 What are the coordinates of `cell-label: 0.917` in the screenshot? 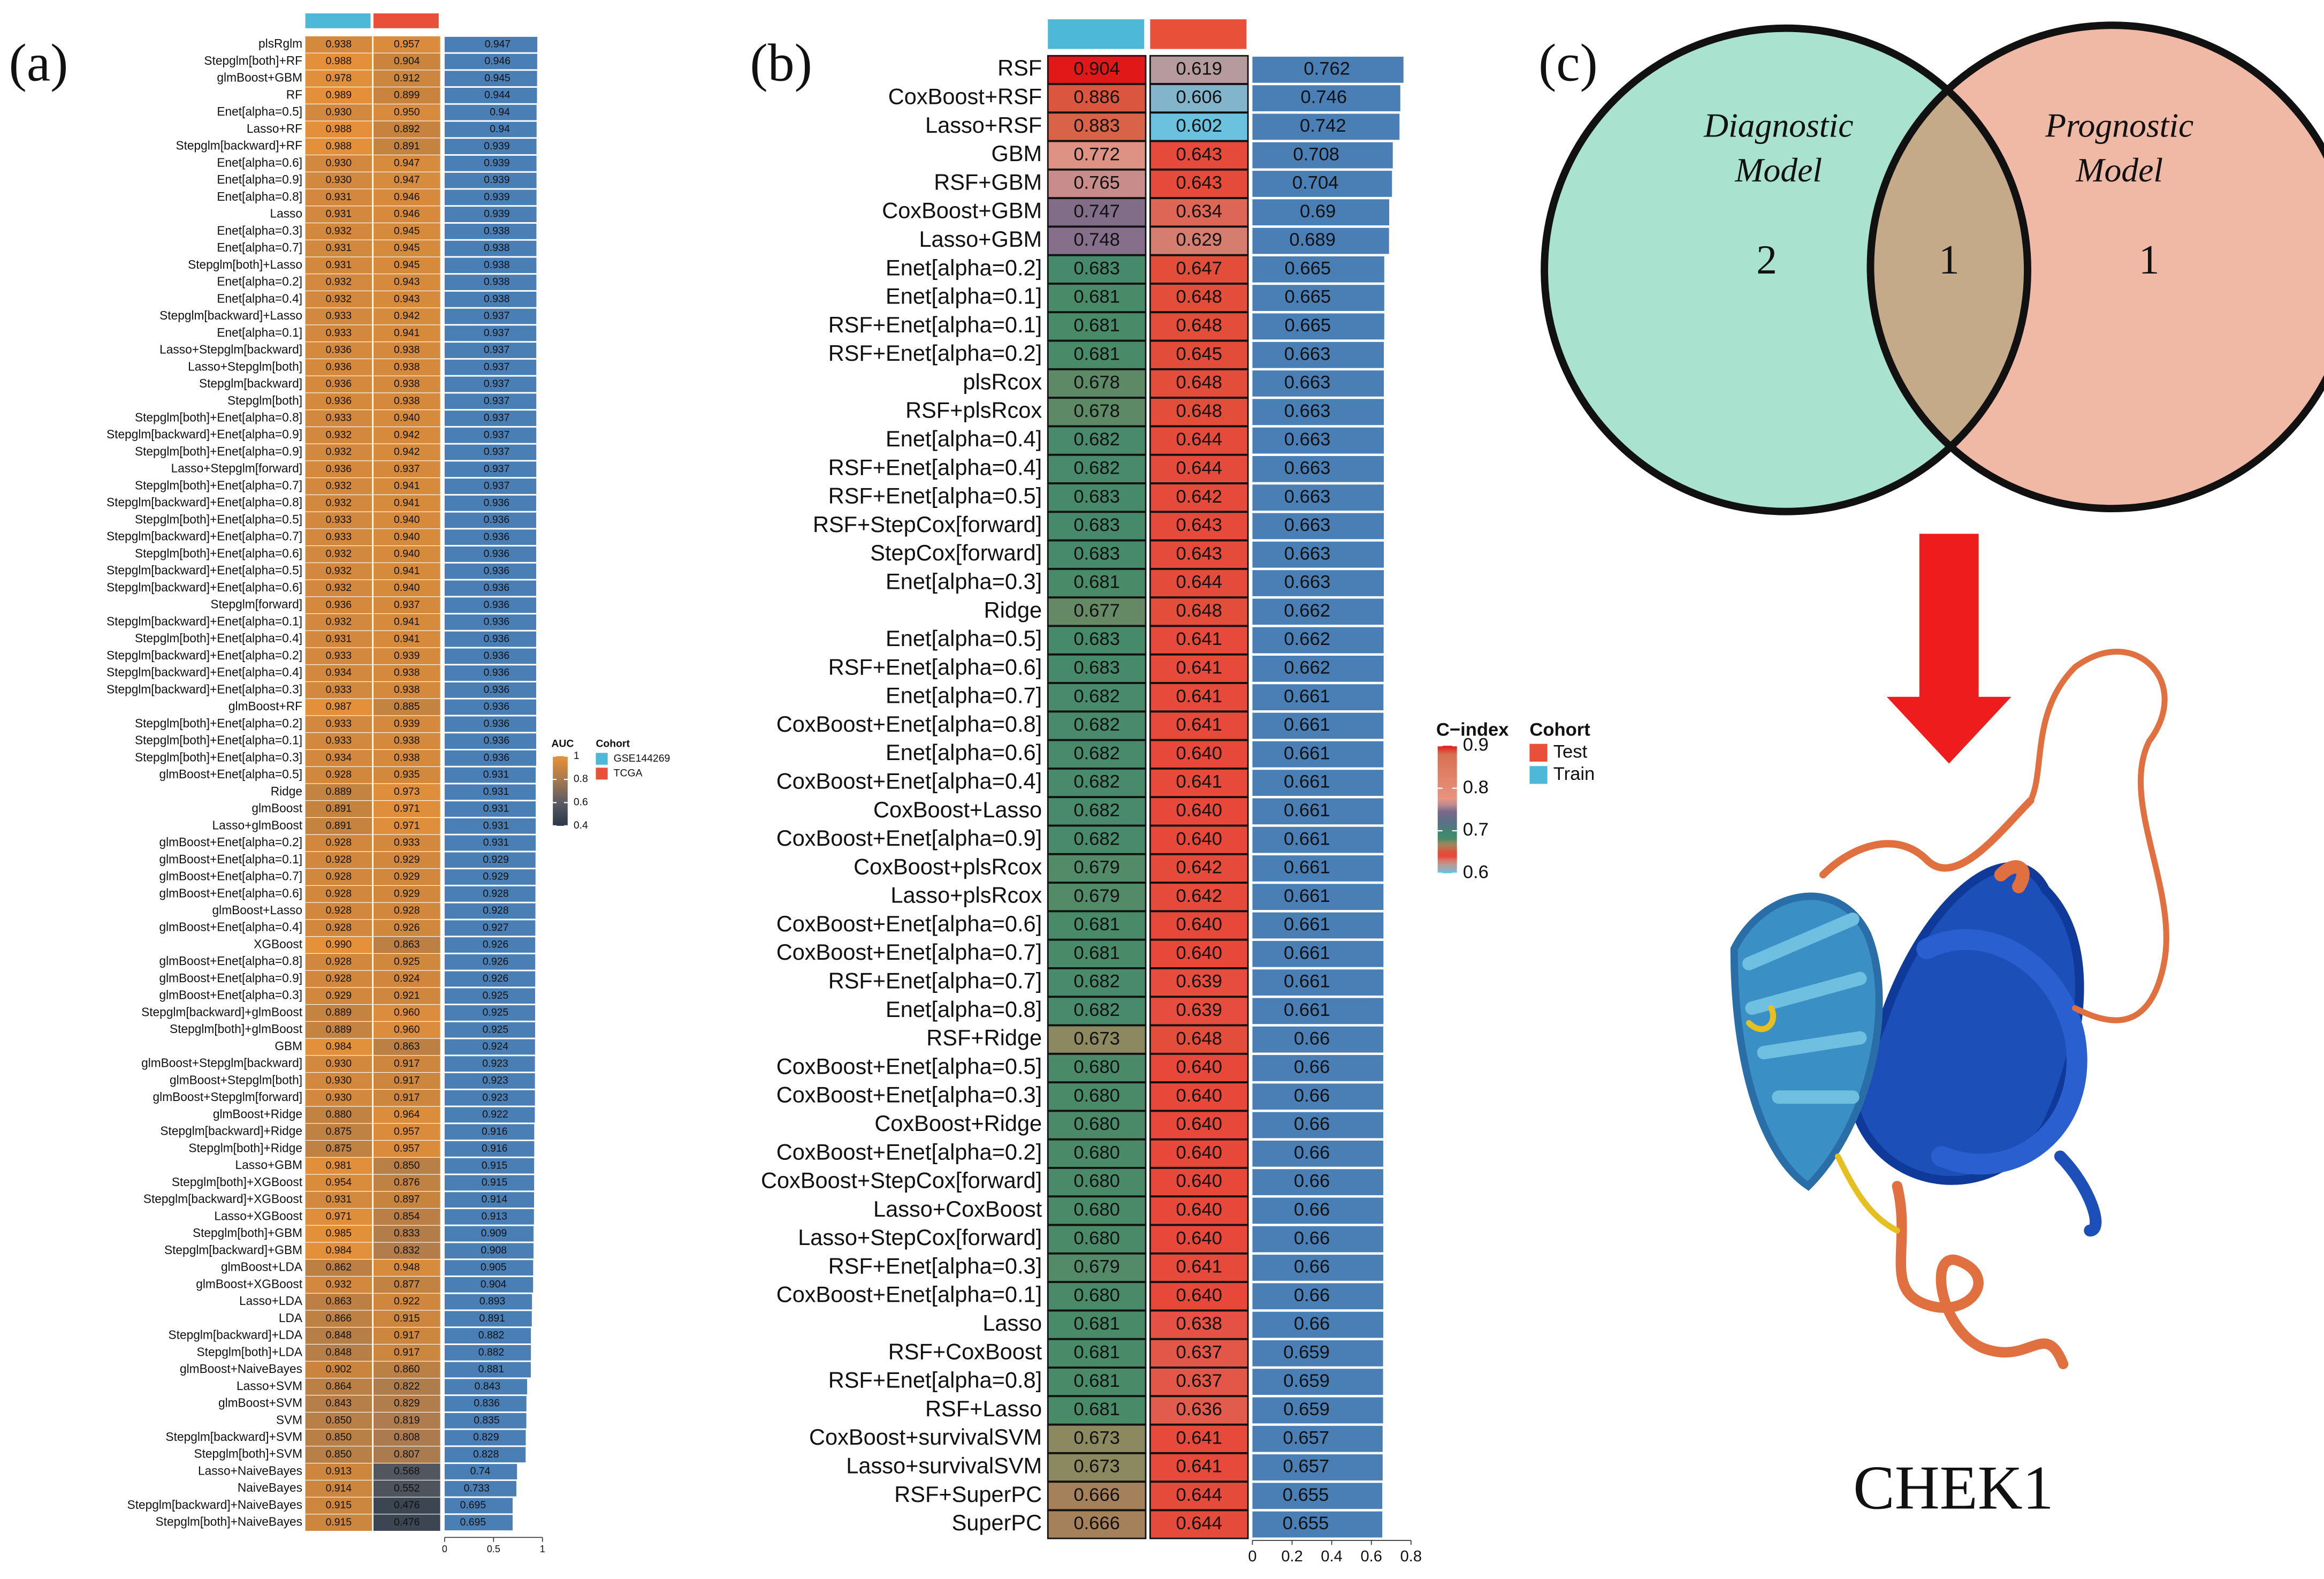 It's located at (407, 1352).